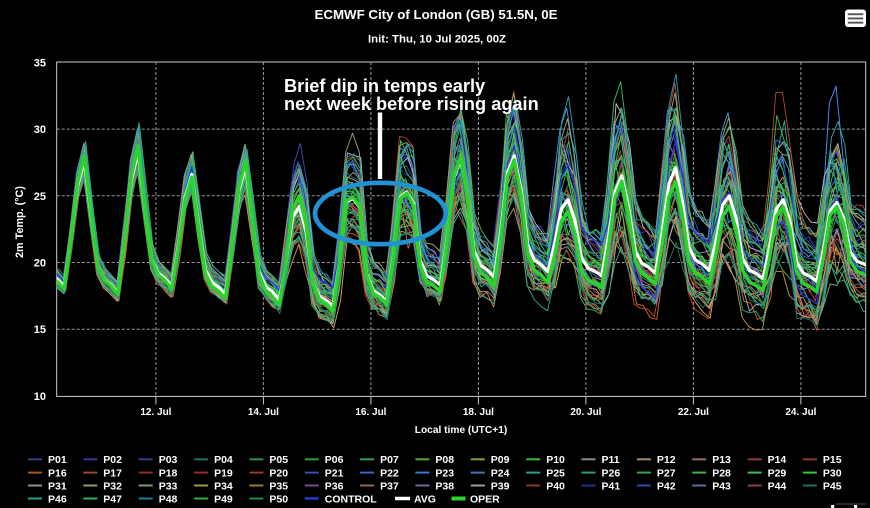  What do you see at coordinates (334, 473) in the screenshot?
I see `svg-text: P21` at bounding box center [334, 473].